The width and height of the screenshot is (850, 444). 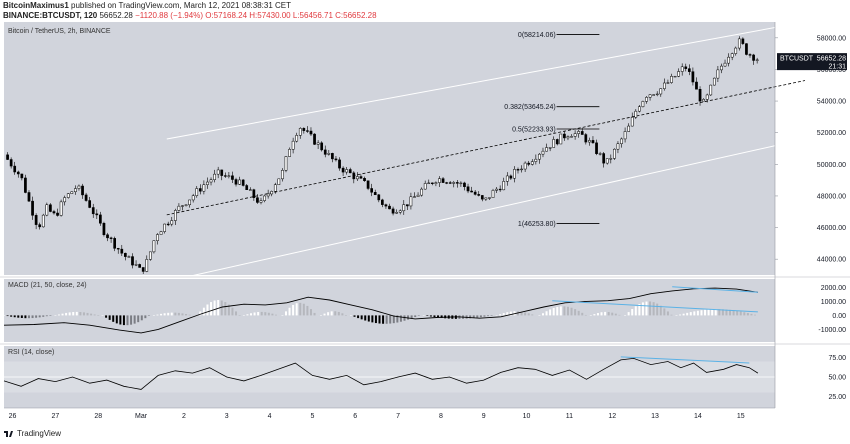 I want to click on rsi-axis-label: 25.00, so click(x=837, y=397).